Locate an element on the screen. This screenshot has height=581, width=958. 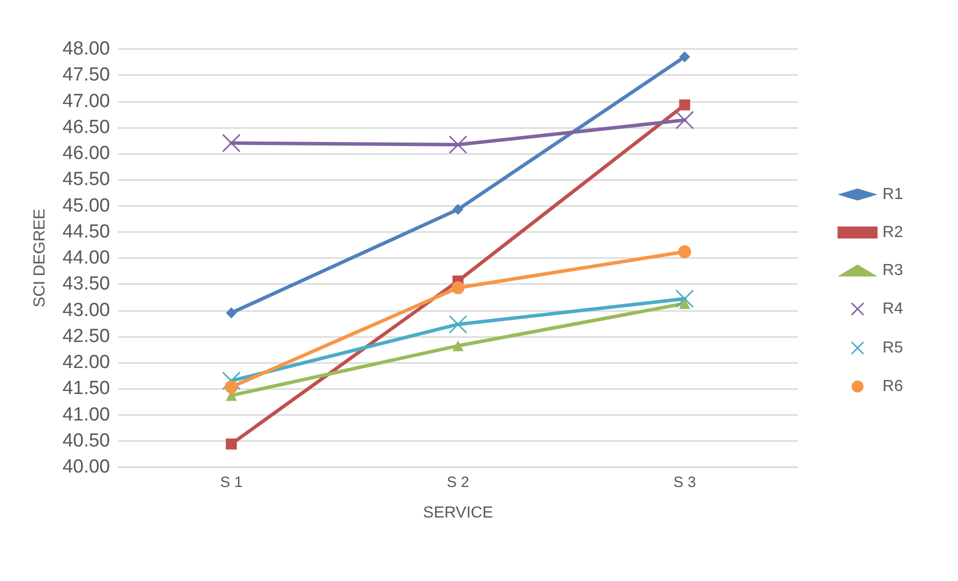
legend-label: R1 is located at coordinates (893, 194).